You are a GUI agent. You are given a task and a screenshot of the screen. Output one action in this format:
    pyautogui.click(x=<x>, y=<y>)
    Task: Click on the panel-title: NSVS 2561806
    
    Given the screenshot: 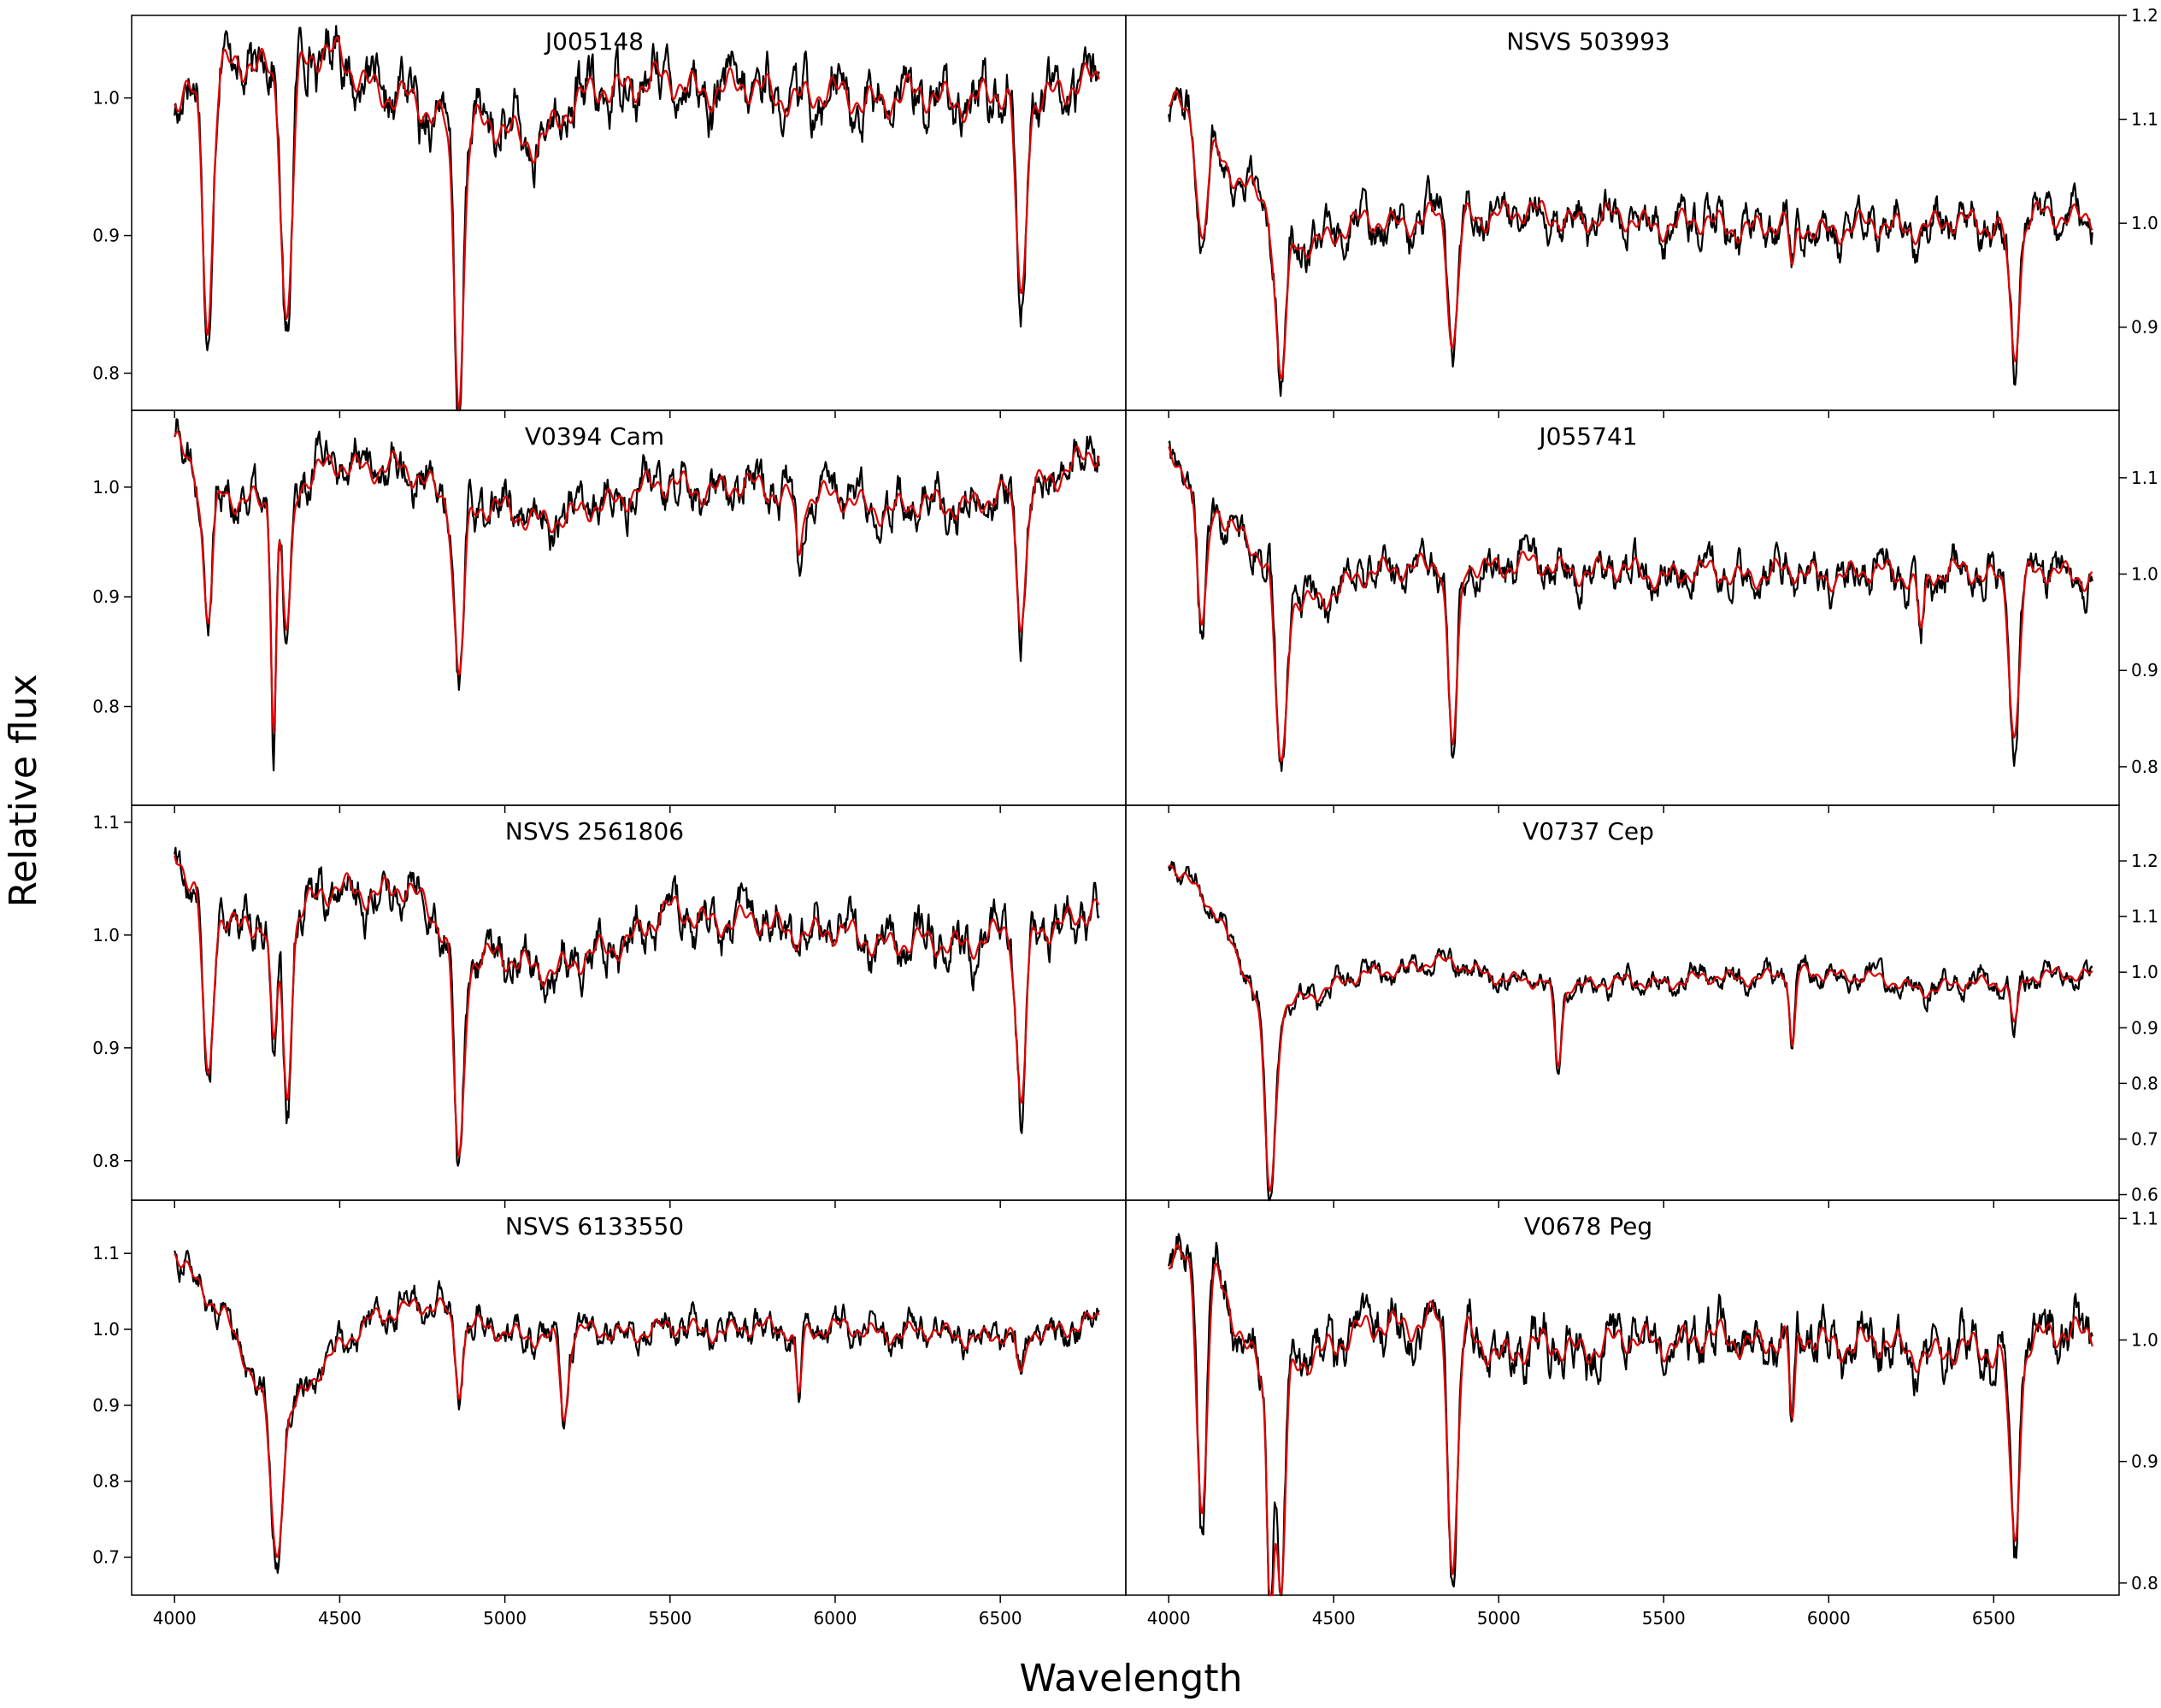 What is the action you would take?
    pyautogui.click(x=594, y=831)
    